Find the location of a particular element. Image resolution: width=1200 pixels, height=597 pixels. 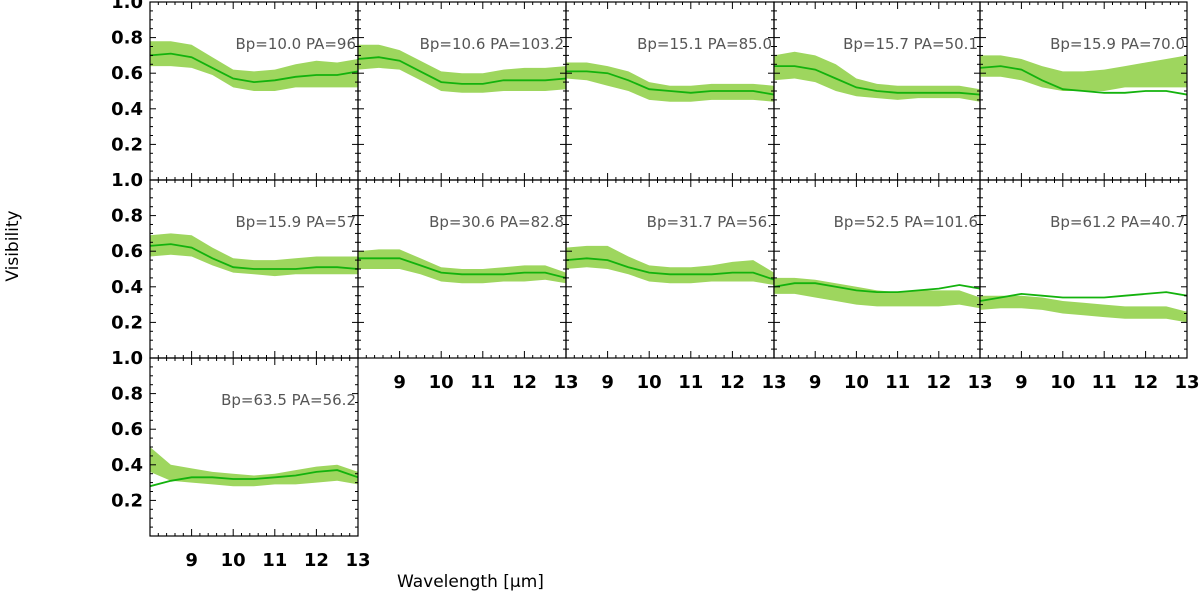

panel-11-frame is located at coordinates (254, 447).